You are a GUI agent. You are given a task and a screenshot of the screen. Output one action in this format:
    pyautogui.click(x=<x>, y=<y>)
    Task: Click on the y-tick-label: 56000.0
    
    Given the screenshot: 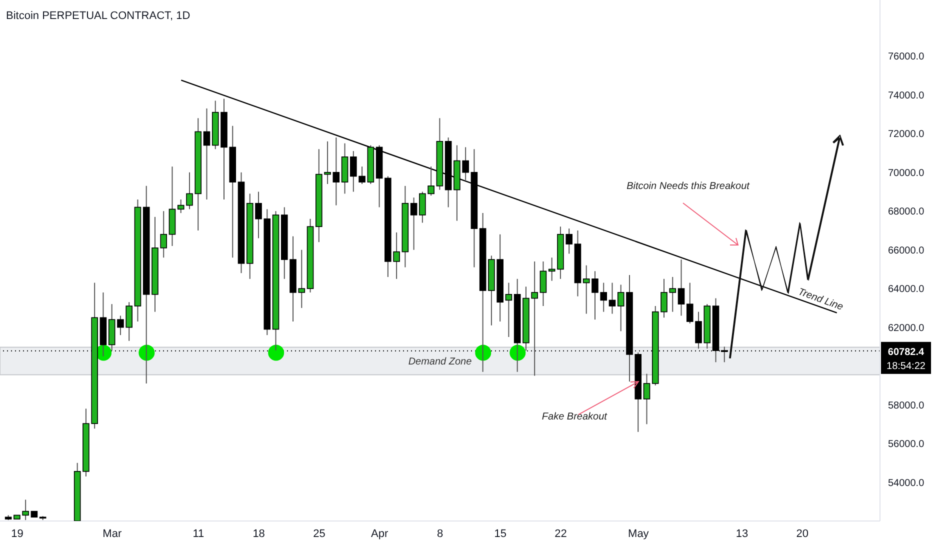 What is the action you would take?
    pyautogui.click(x=906, y=444)
    